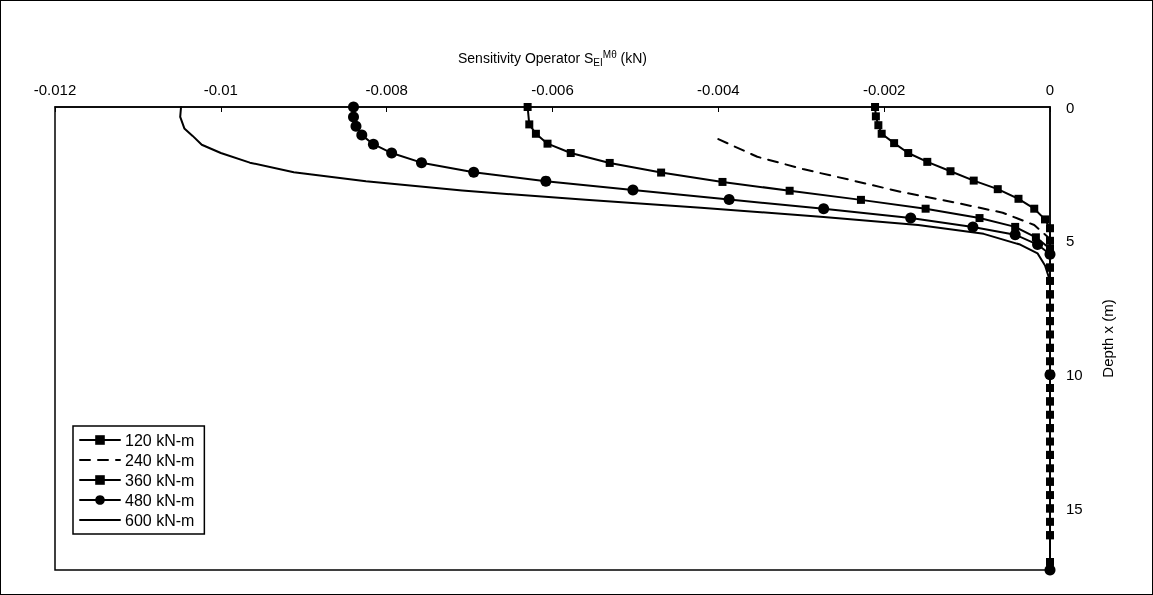 The height and width of the screenshot is (595, 1153). I want to click on y-tick-label: 5, so click(1070, 241).